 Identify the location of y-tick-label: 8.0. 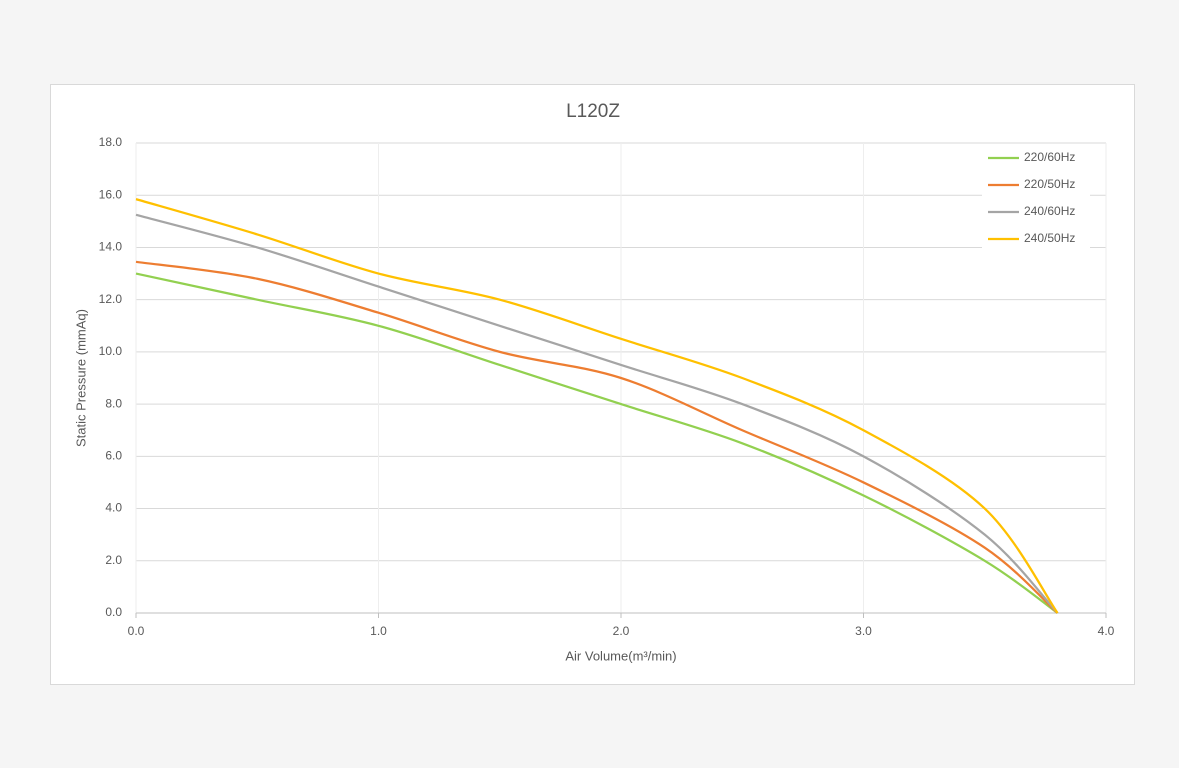
(113, 403).